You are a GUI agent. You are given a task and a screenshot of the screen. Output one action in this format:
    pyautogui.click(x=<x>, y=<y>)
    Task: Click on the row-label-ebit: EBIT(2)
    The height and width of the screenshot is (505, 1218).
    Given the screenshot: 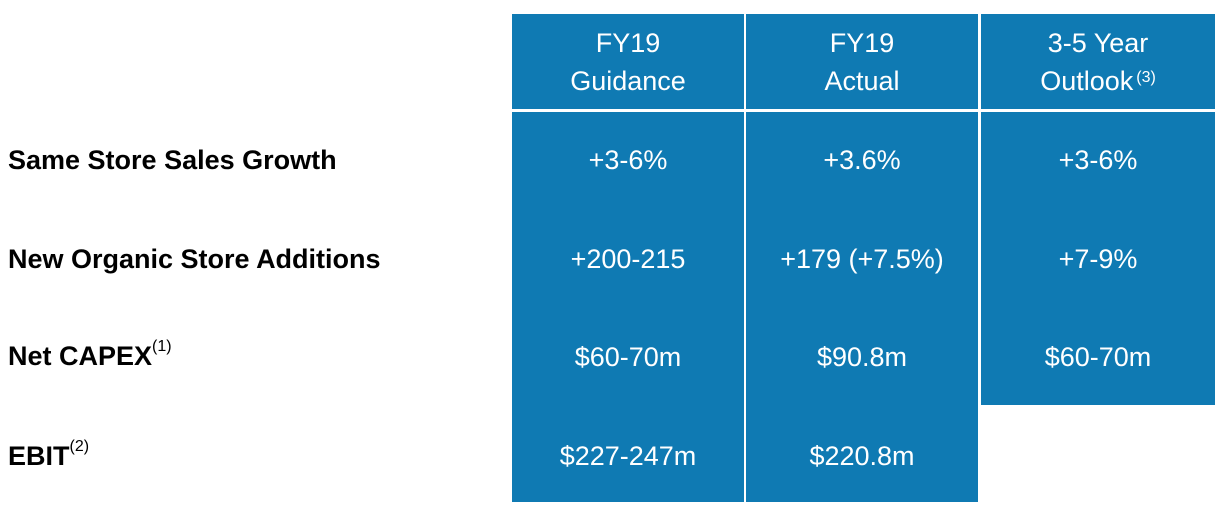 What is the action you would take?
    pyautogui.click(x=49, y=454)
    